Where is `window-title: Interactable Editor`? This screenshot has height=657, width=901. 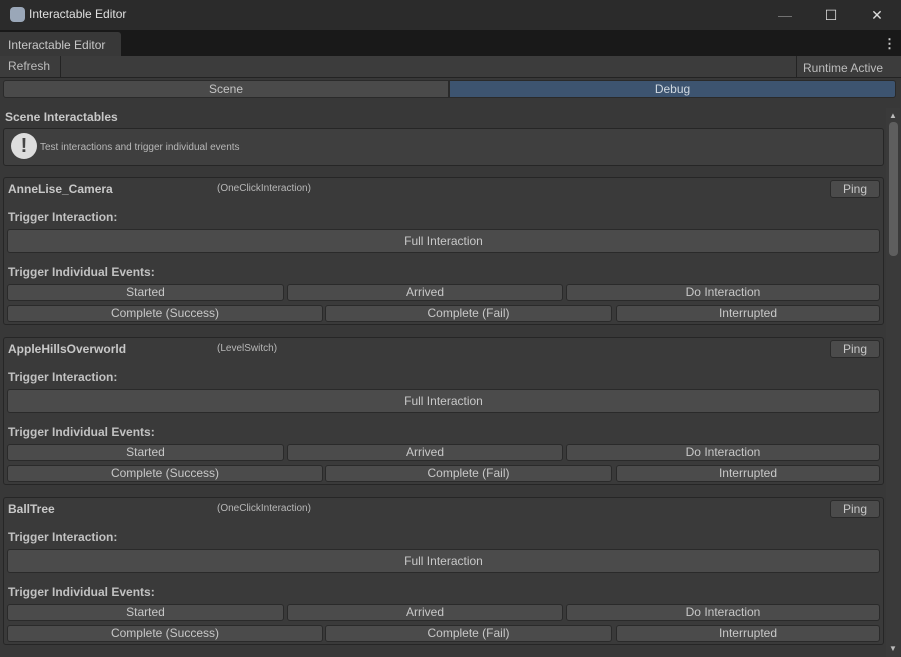
window-title: Interactable Editor is located at coordinates (78, 14).